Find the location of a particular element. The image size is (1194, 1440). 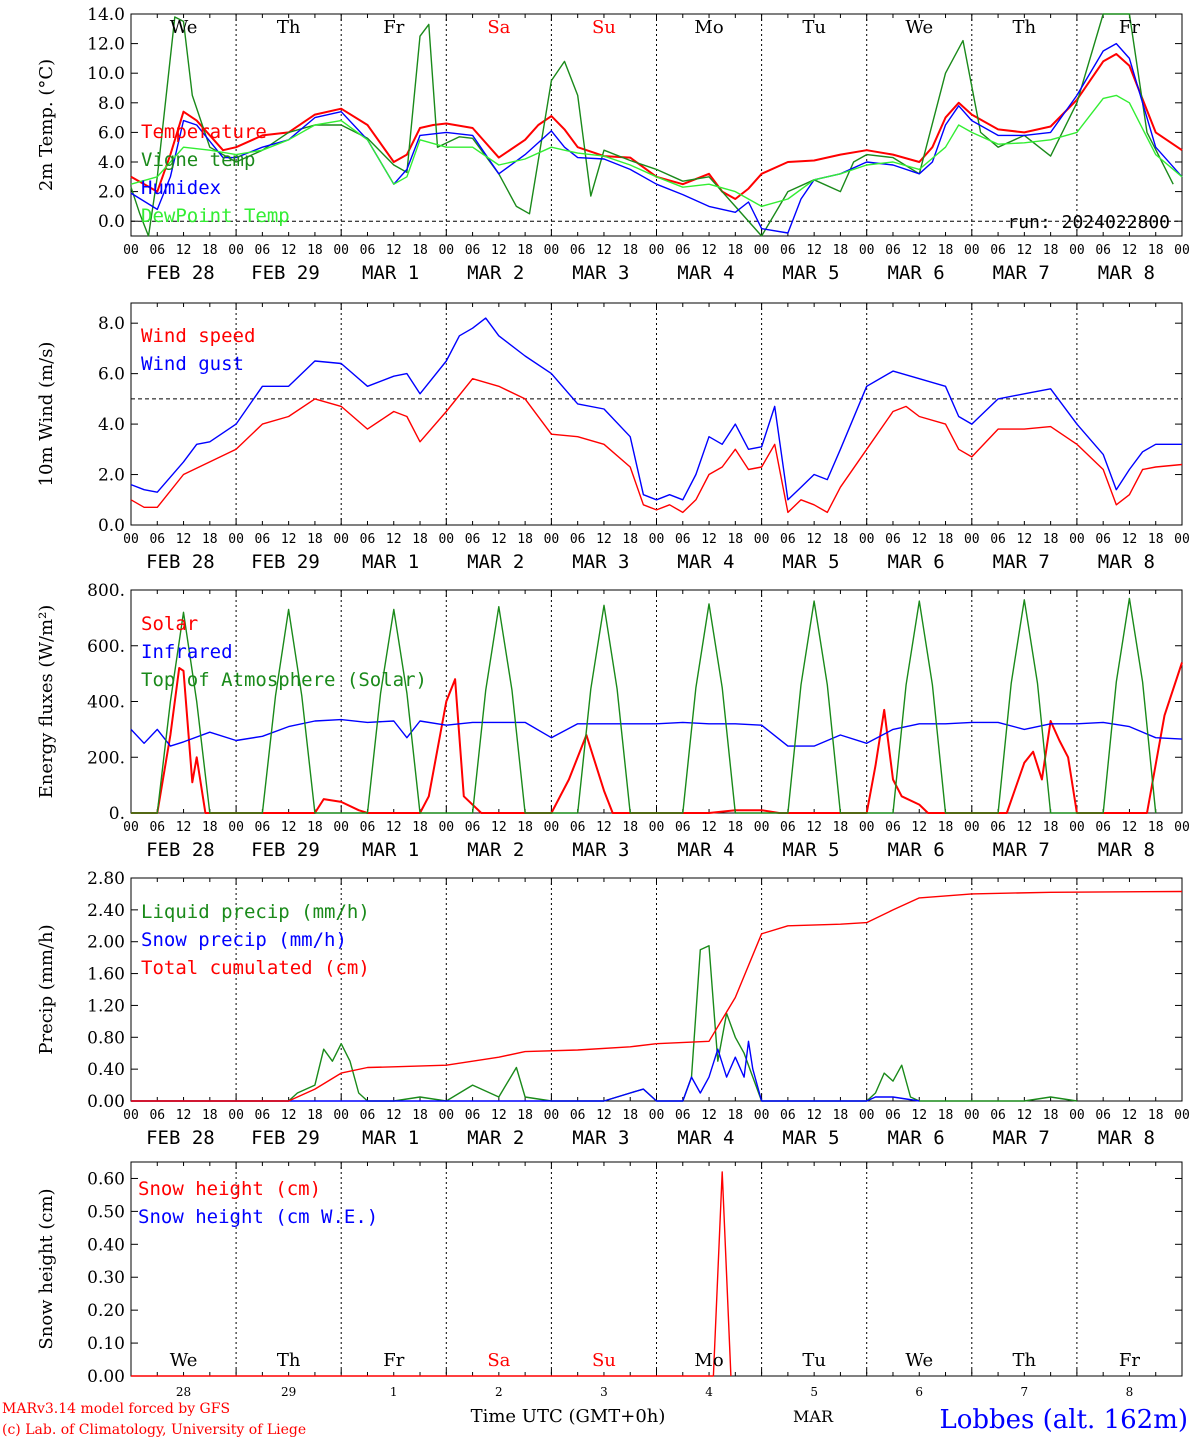

legend-entry: Snow height (cm W.E.) is located at coordinates (258, 1217).